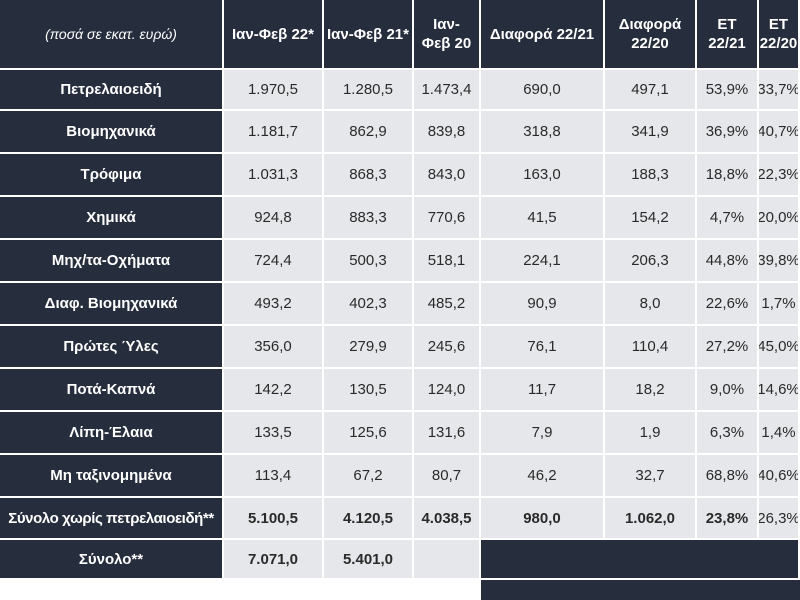 Image resolution: width=800 pixels, height=600 pixels. Describe the element at coordinates (779, 90) in the screenshot. I see `table-cell: 33,7%` at that location.